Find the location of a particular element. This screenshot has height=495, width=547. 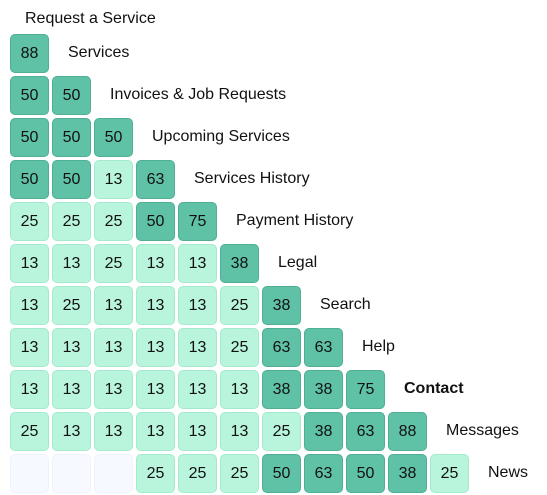

matrix-cell-r9-c4: 13 is located at coordinates (197, 431).